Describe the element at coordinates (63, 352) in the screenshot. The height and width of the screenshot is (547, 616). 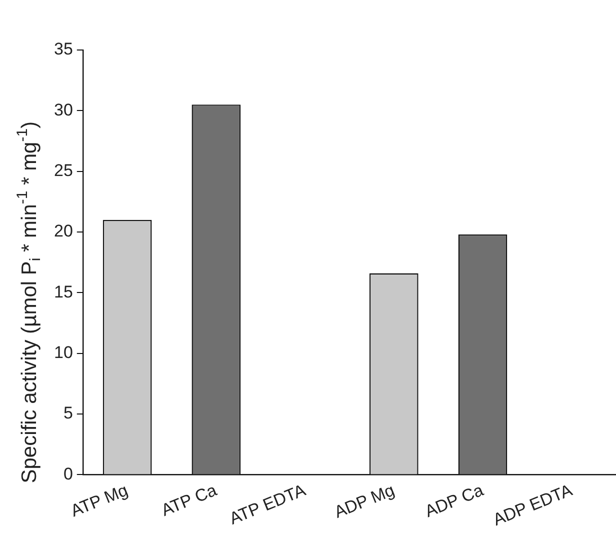
I see `y-tick-label: 10` at that location.